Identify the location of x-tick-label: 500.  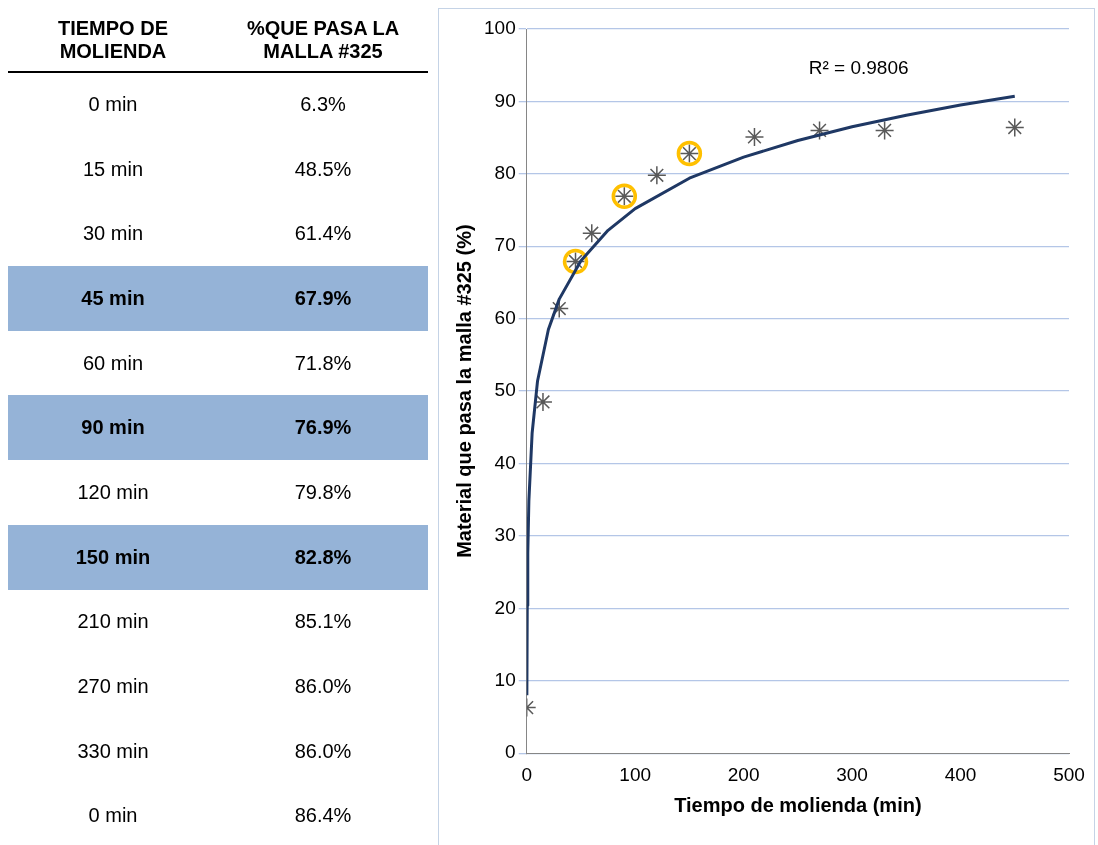
(1069, 774).